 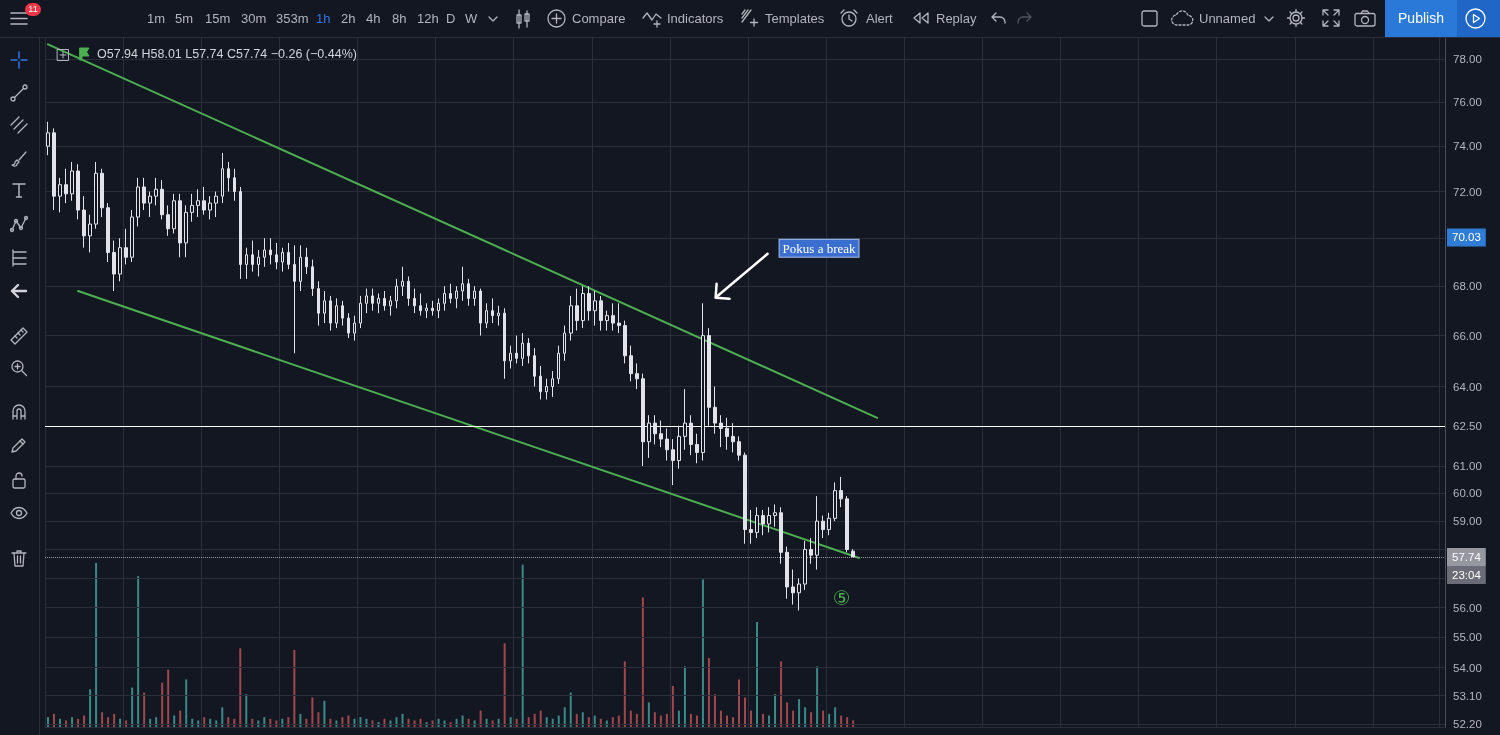 I want to click on text: 353m, so click(x=292, y=18).